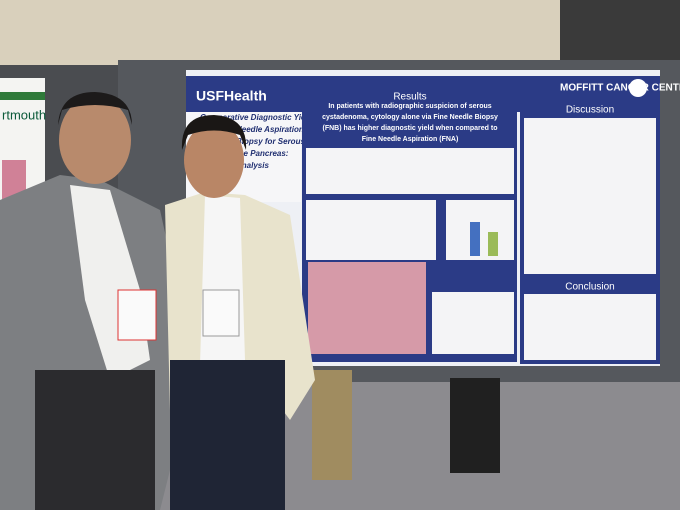 Image resolution: width=680 pixels, height=510 pixels. Describe the element at coordinates (410, 171) in the screenshot. I see `results-figure` at that location.